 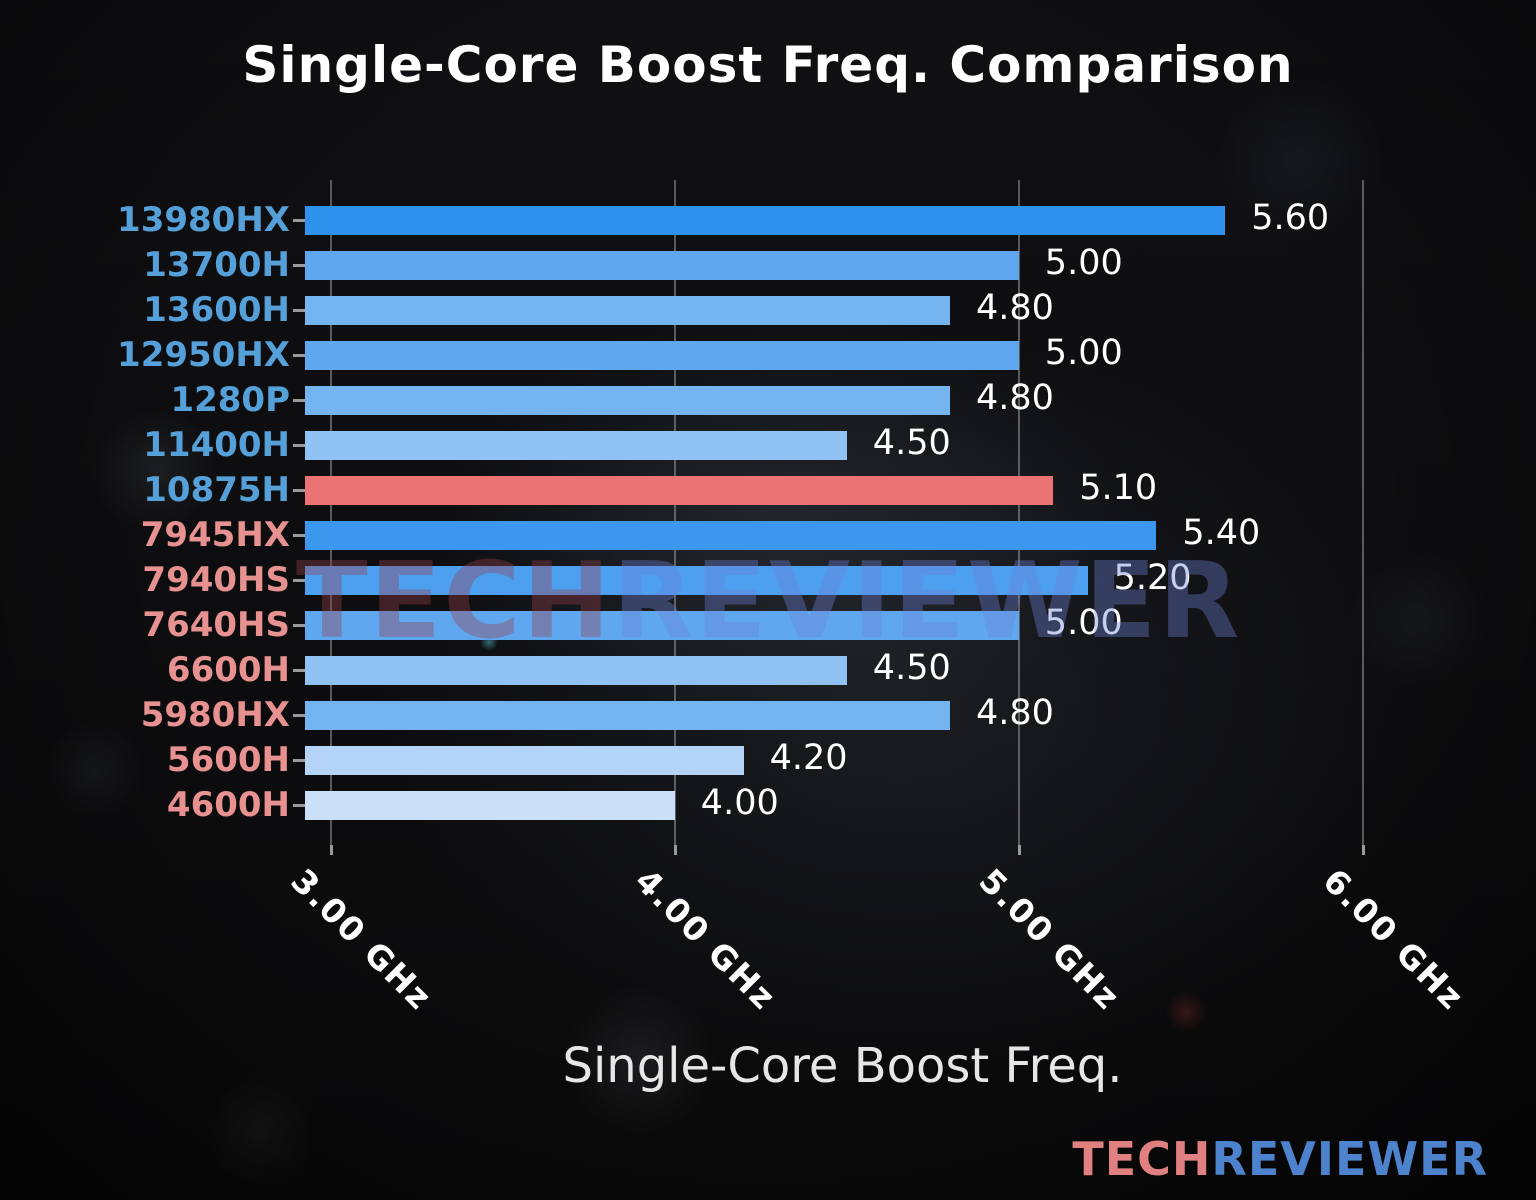 I want to click on bar-7945hx, so click(x=731, y=535).